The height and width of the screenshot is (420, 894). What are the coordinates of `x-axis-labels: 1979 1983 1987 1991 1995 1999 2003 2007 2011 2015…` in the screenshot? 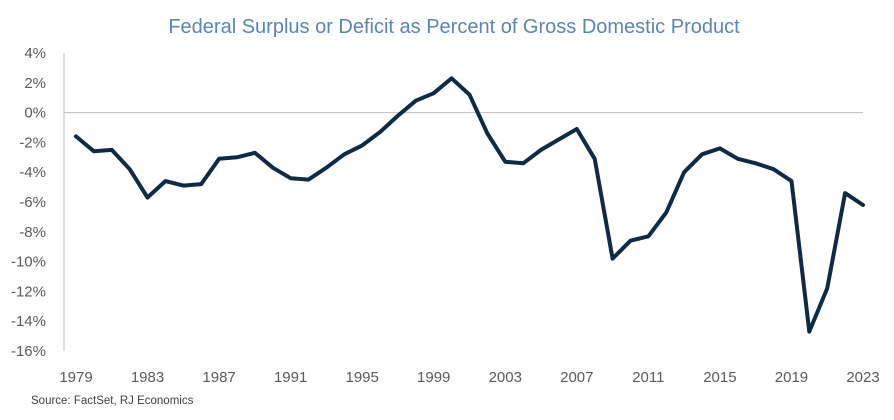 It's located at (469, 377).